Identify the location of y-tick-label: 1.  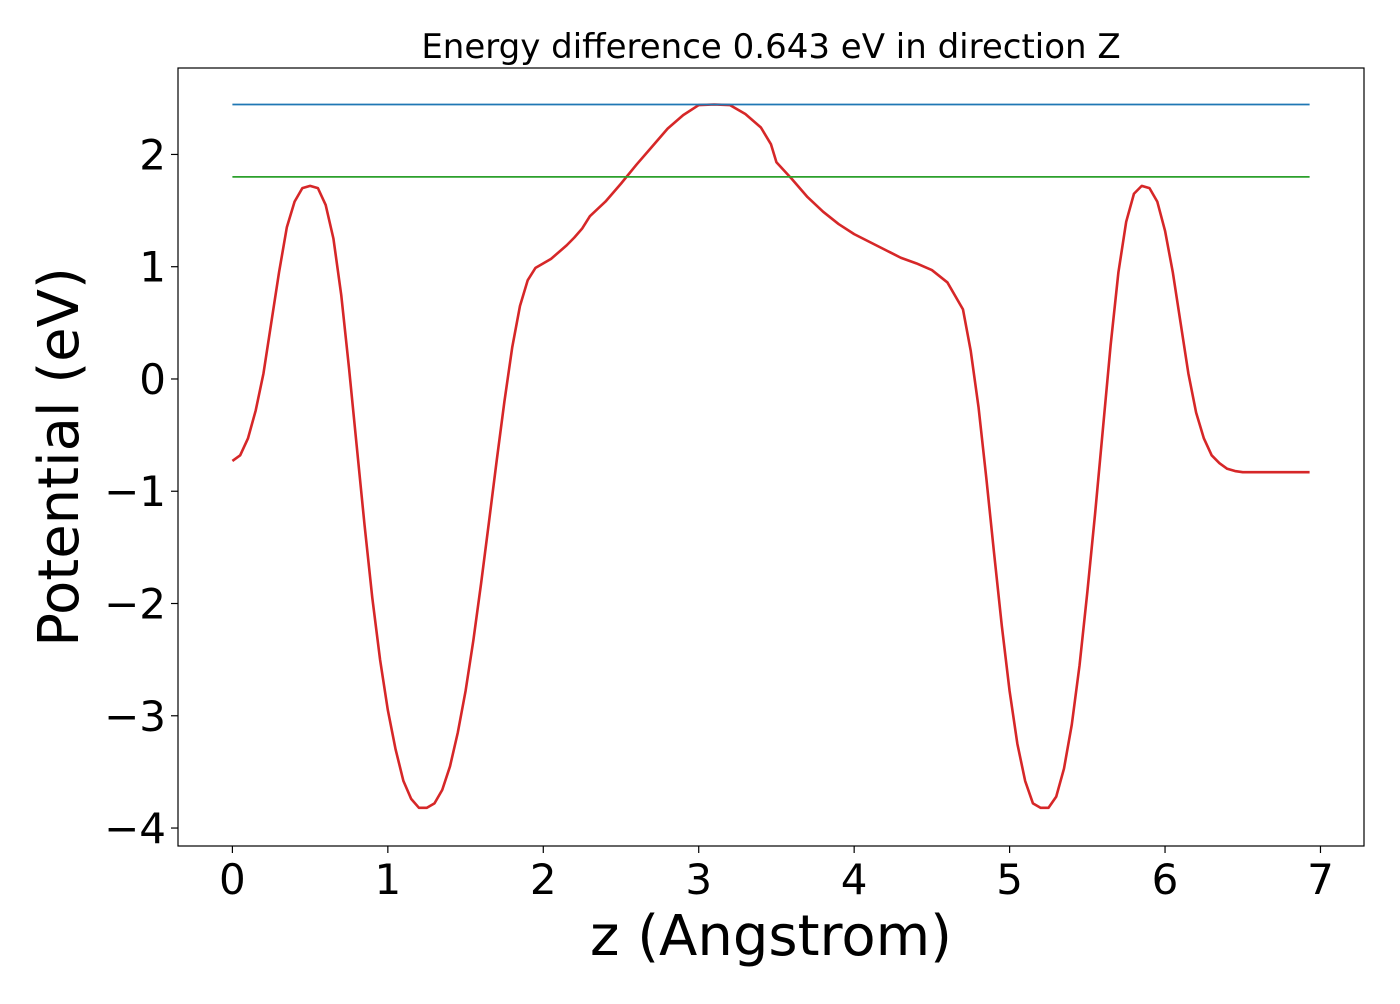
(152, 267).